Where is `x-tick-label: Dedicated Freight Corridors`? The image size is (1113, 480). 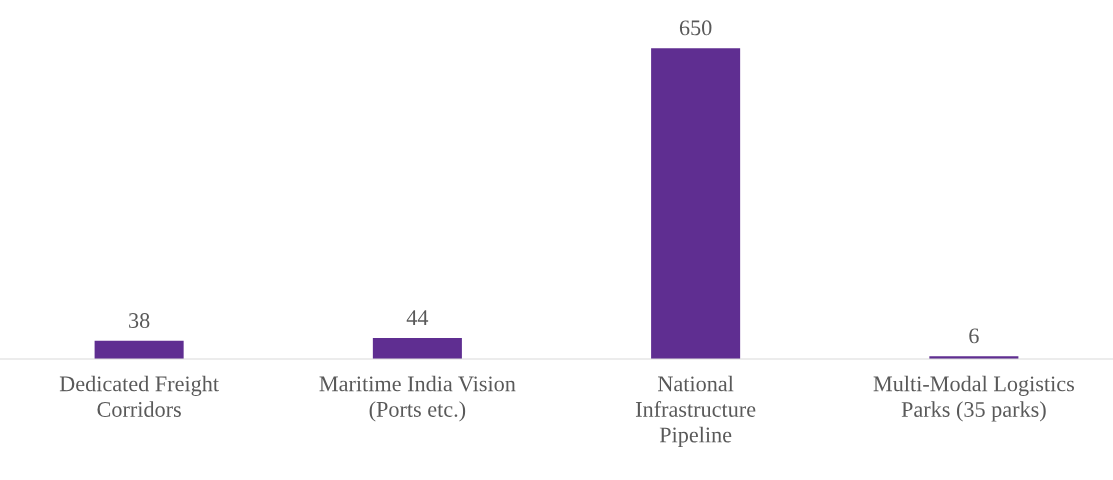 x-tick-label: Dedicated Freight Corridors is located at coordinates (139, 396).